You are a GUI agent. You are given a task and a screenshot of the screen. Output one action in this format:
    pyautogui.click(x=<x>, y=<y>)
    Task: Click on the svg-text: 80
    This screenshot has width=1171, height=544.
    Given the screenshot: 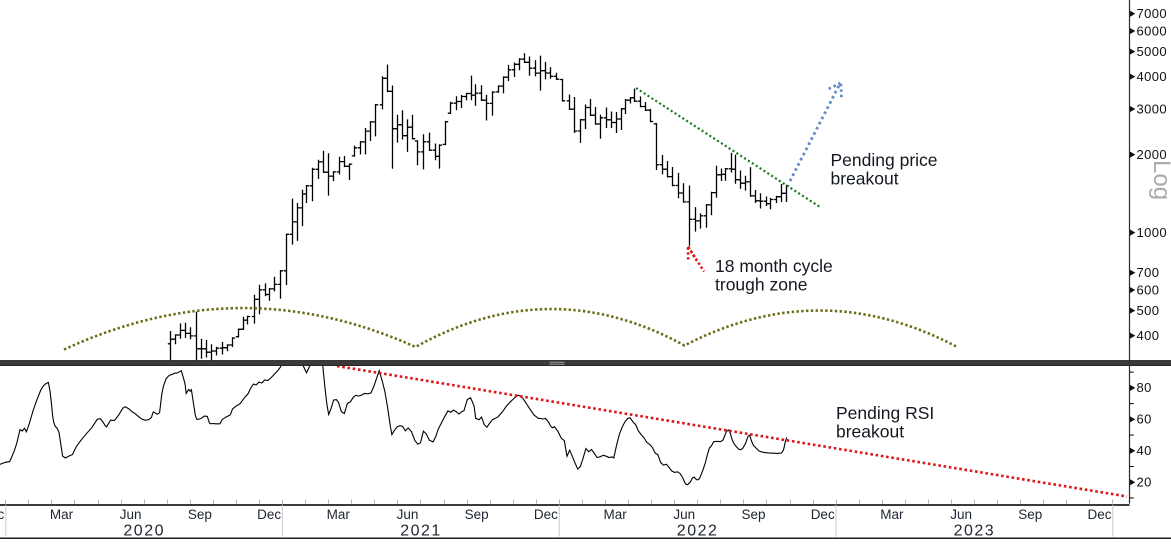 What is the action you would take?
    pyautogui.click(x=1144, y=387)
    